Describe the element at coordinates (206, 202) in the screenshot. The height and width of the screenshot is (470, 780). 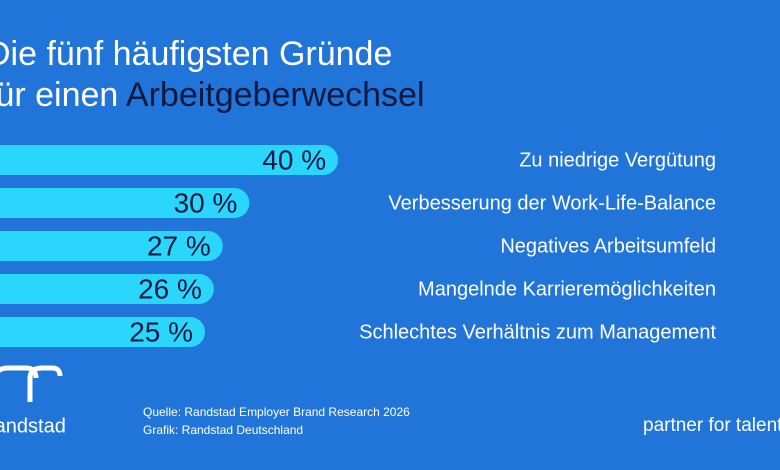
I see `value-label: 30 %` at that location.